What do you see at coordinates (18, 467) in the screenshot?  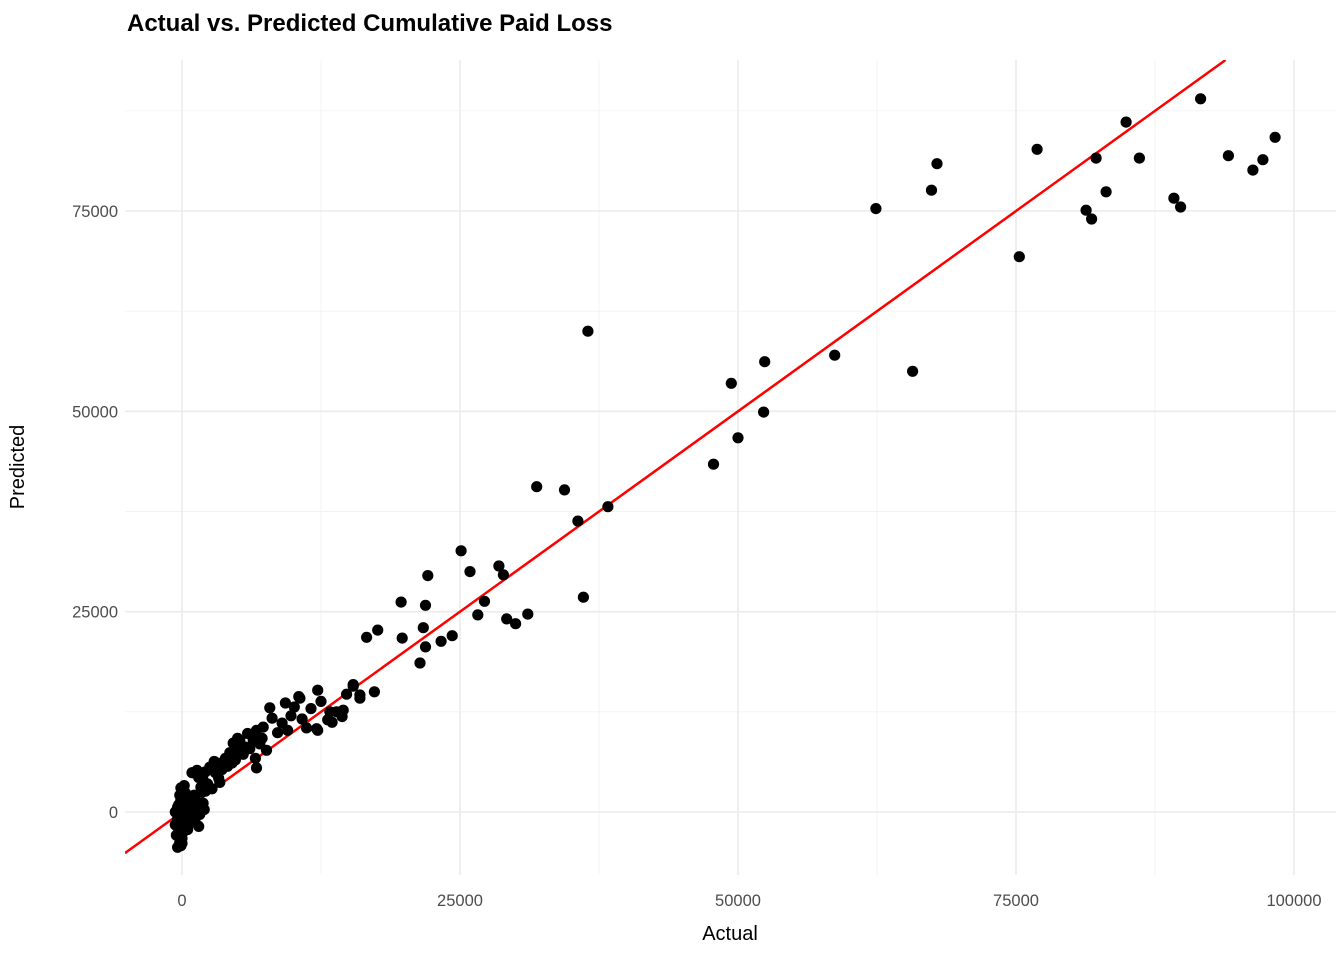 I see `y-axis-title: Predicted` at bounding box center [18, 467].